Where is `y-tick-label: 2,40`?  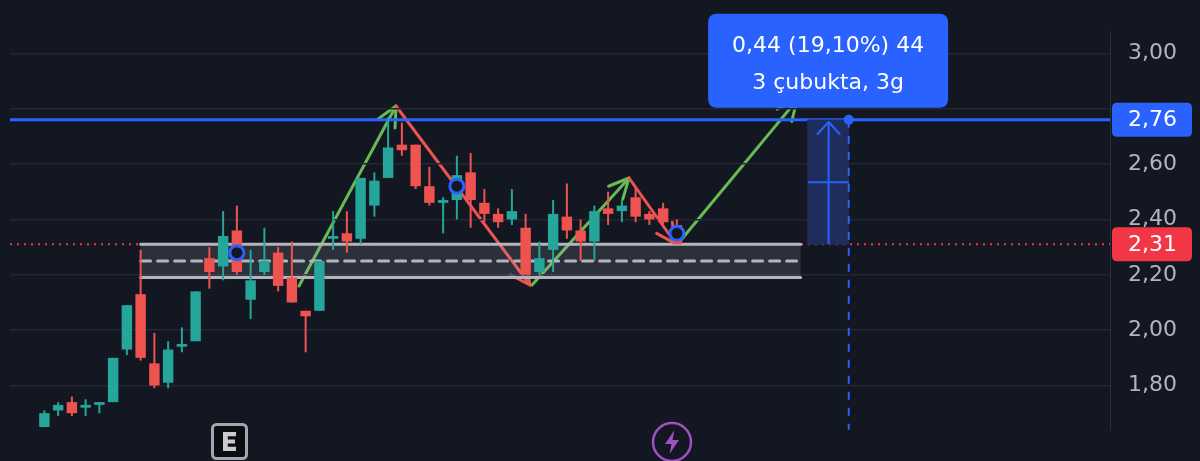 y-tick-label: 2,40 is located at coordinates (1152, 218).